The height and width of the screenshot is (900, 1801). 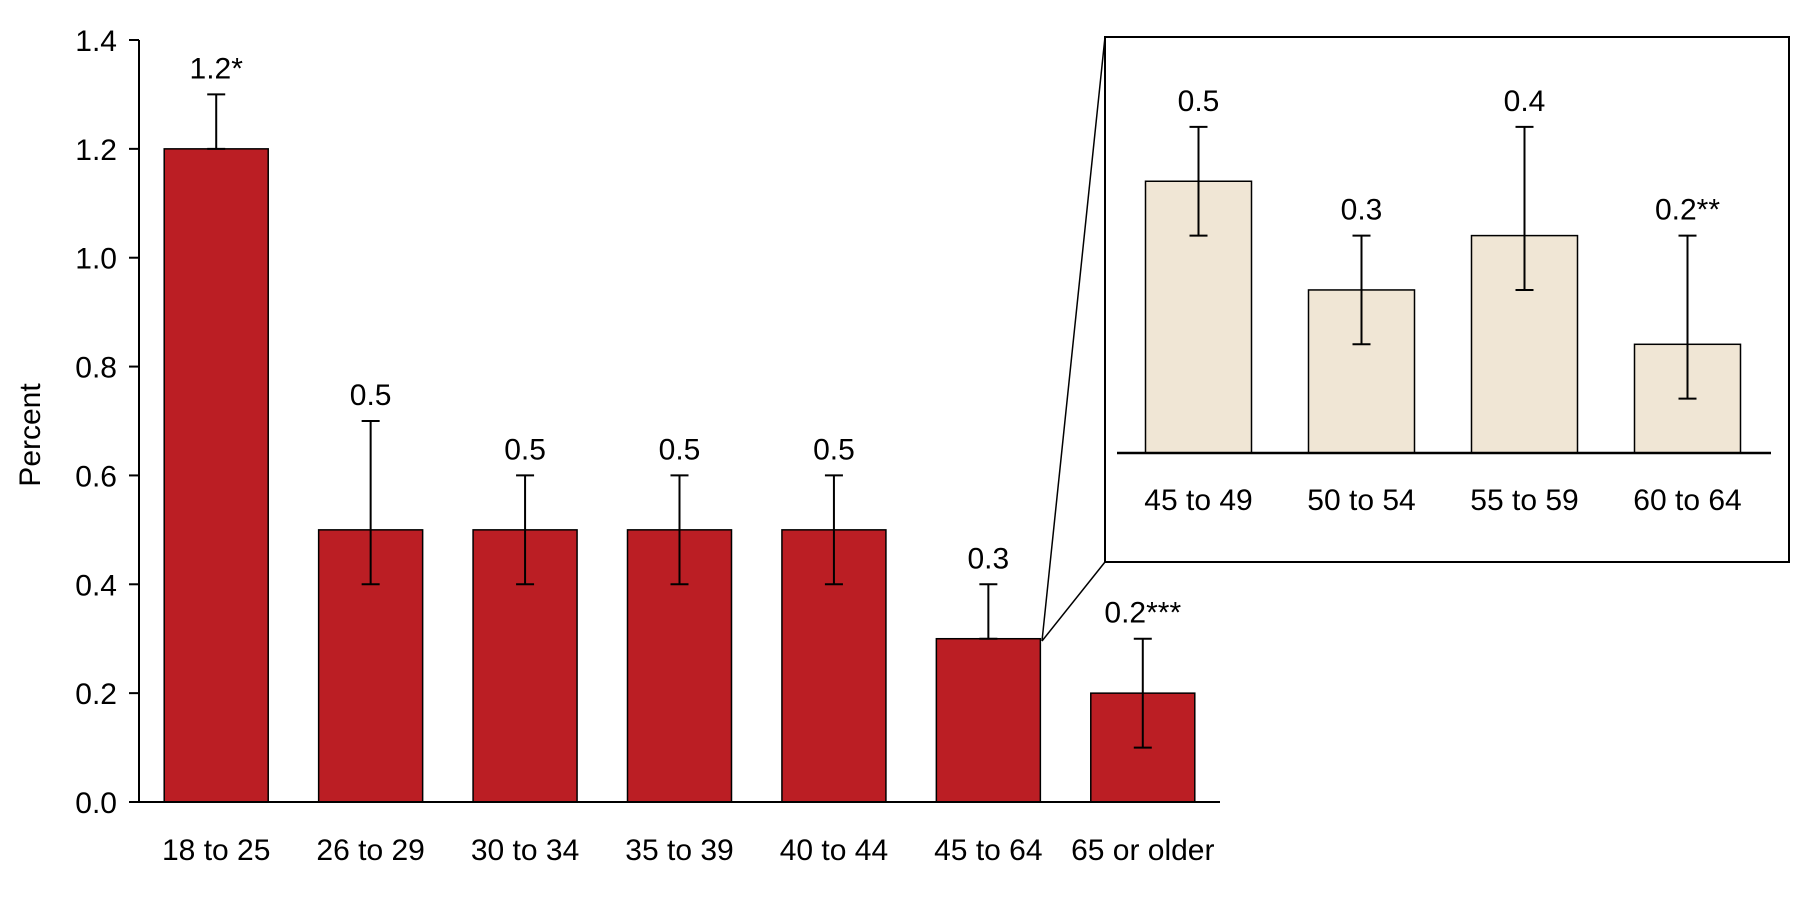 I want to click on inset-data-label-55-to-59: 0.4, so click(x=1525, y=101).